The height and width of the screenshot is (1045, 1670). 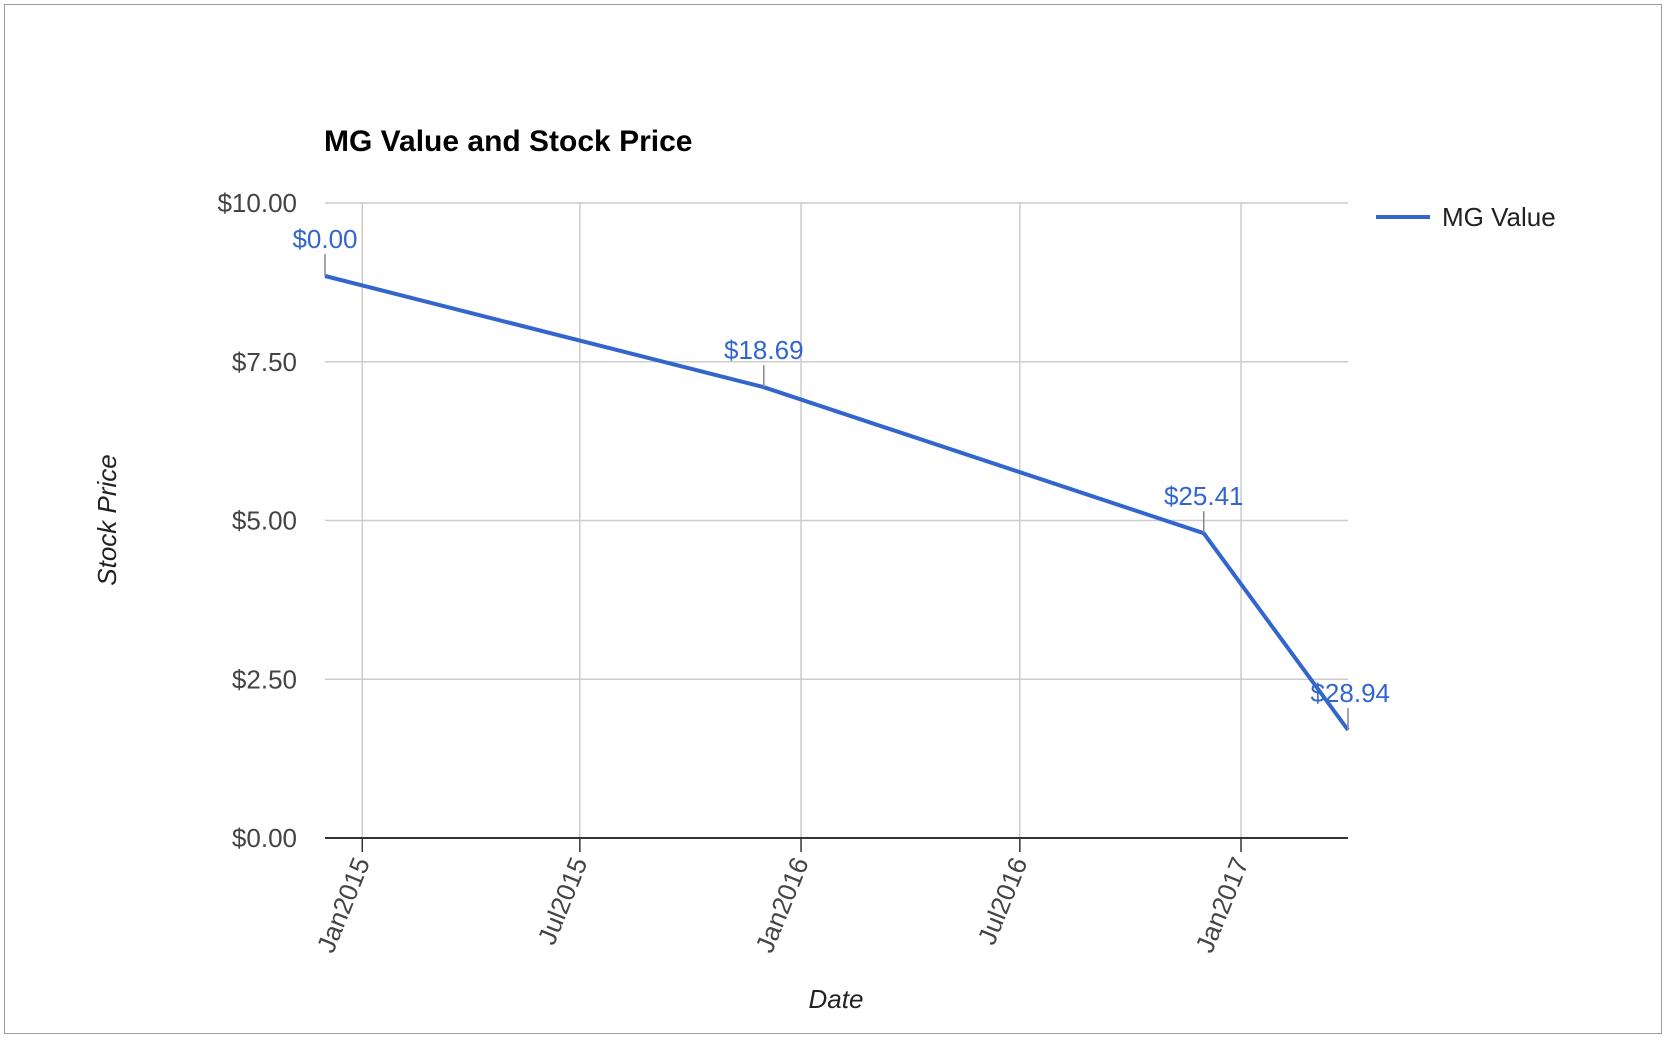 What do you see at coordinates (562, 901) in the screenshot?
I see `x-tick-label: Jul2015` at bounding box center [562, 901].